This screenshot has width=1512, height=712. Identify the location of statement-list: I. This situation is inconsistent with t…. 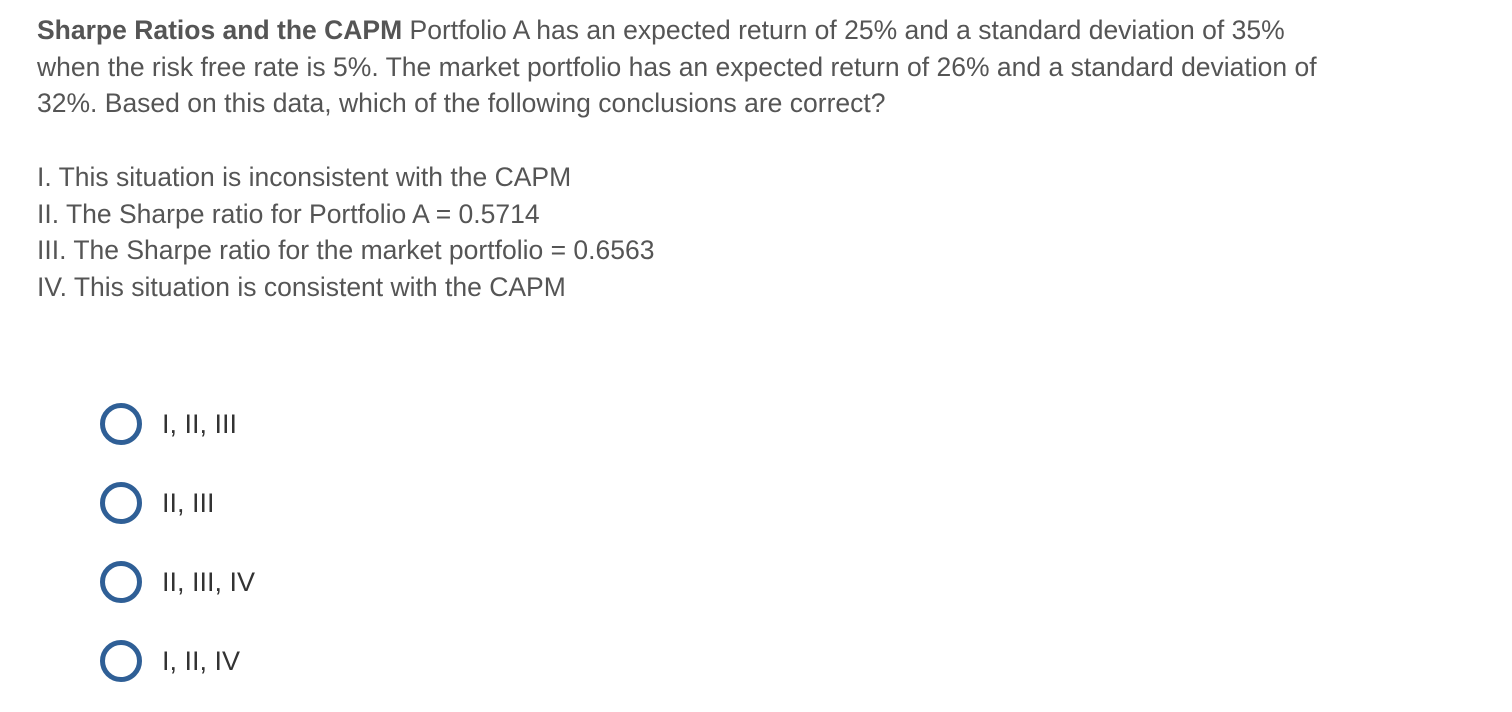
(345, 232).